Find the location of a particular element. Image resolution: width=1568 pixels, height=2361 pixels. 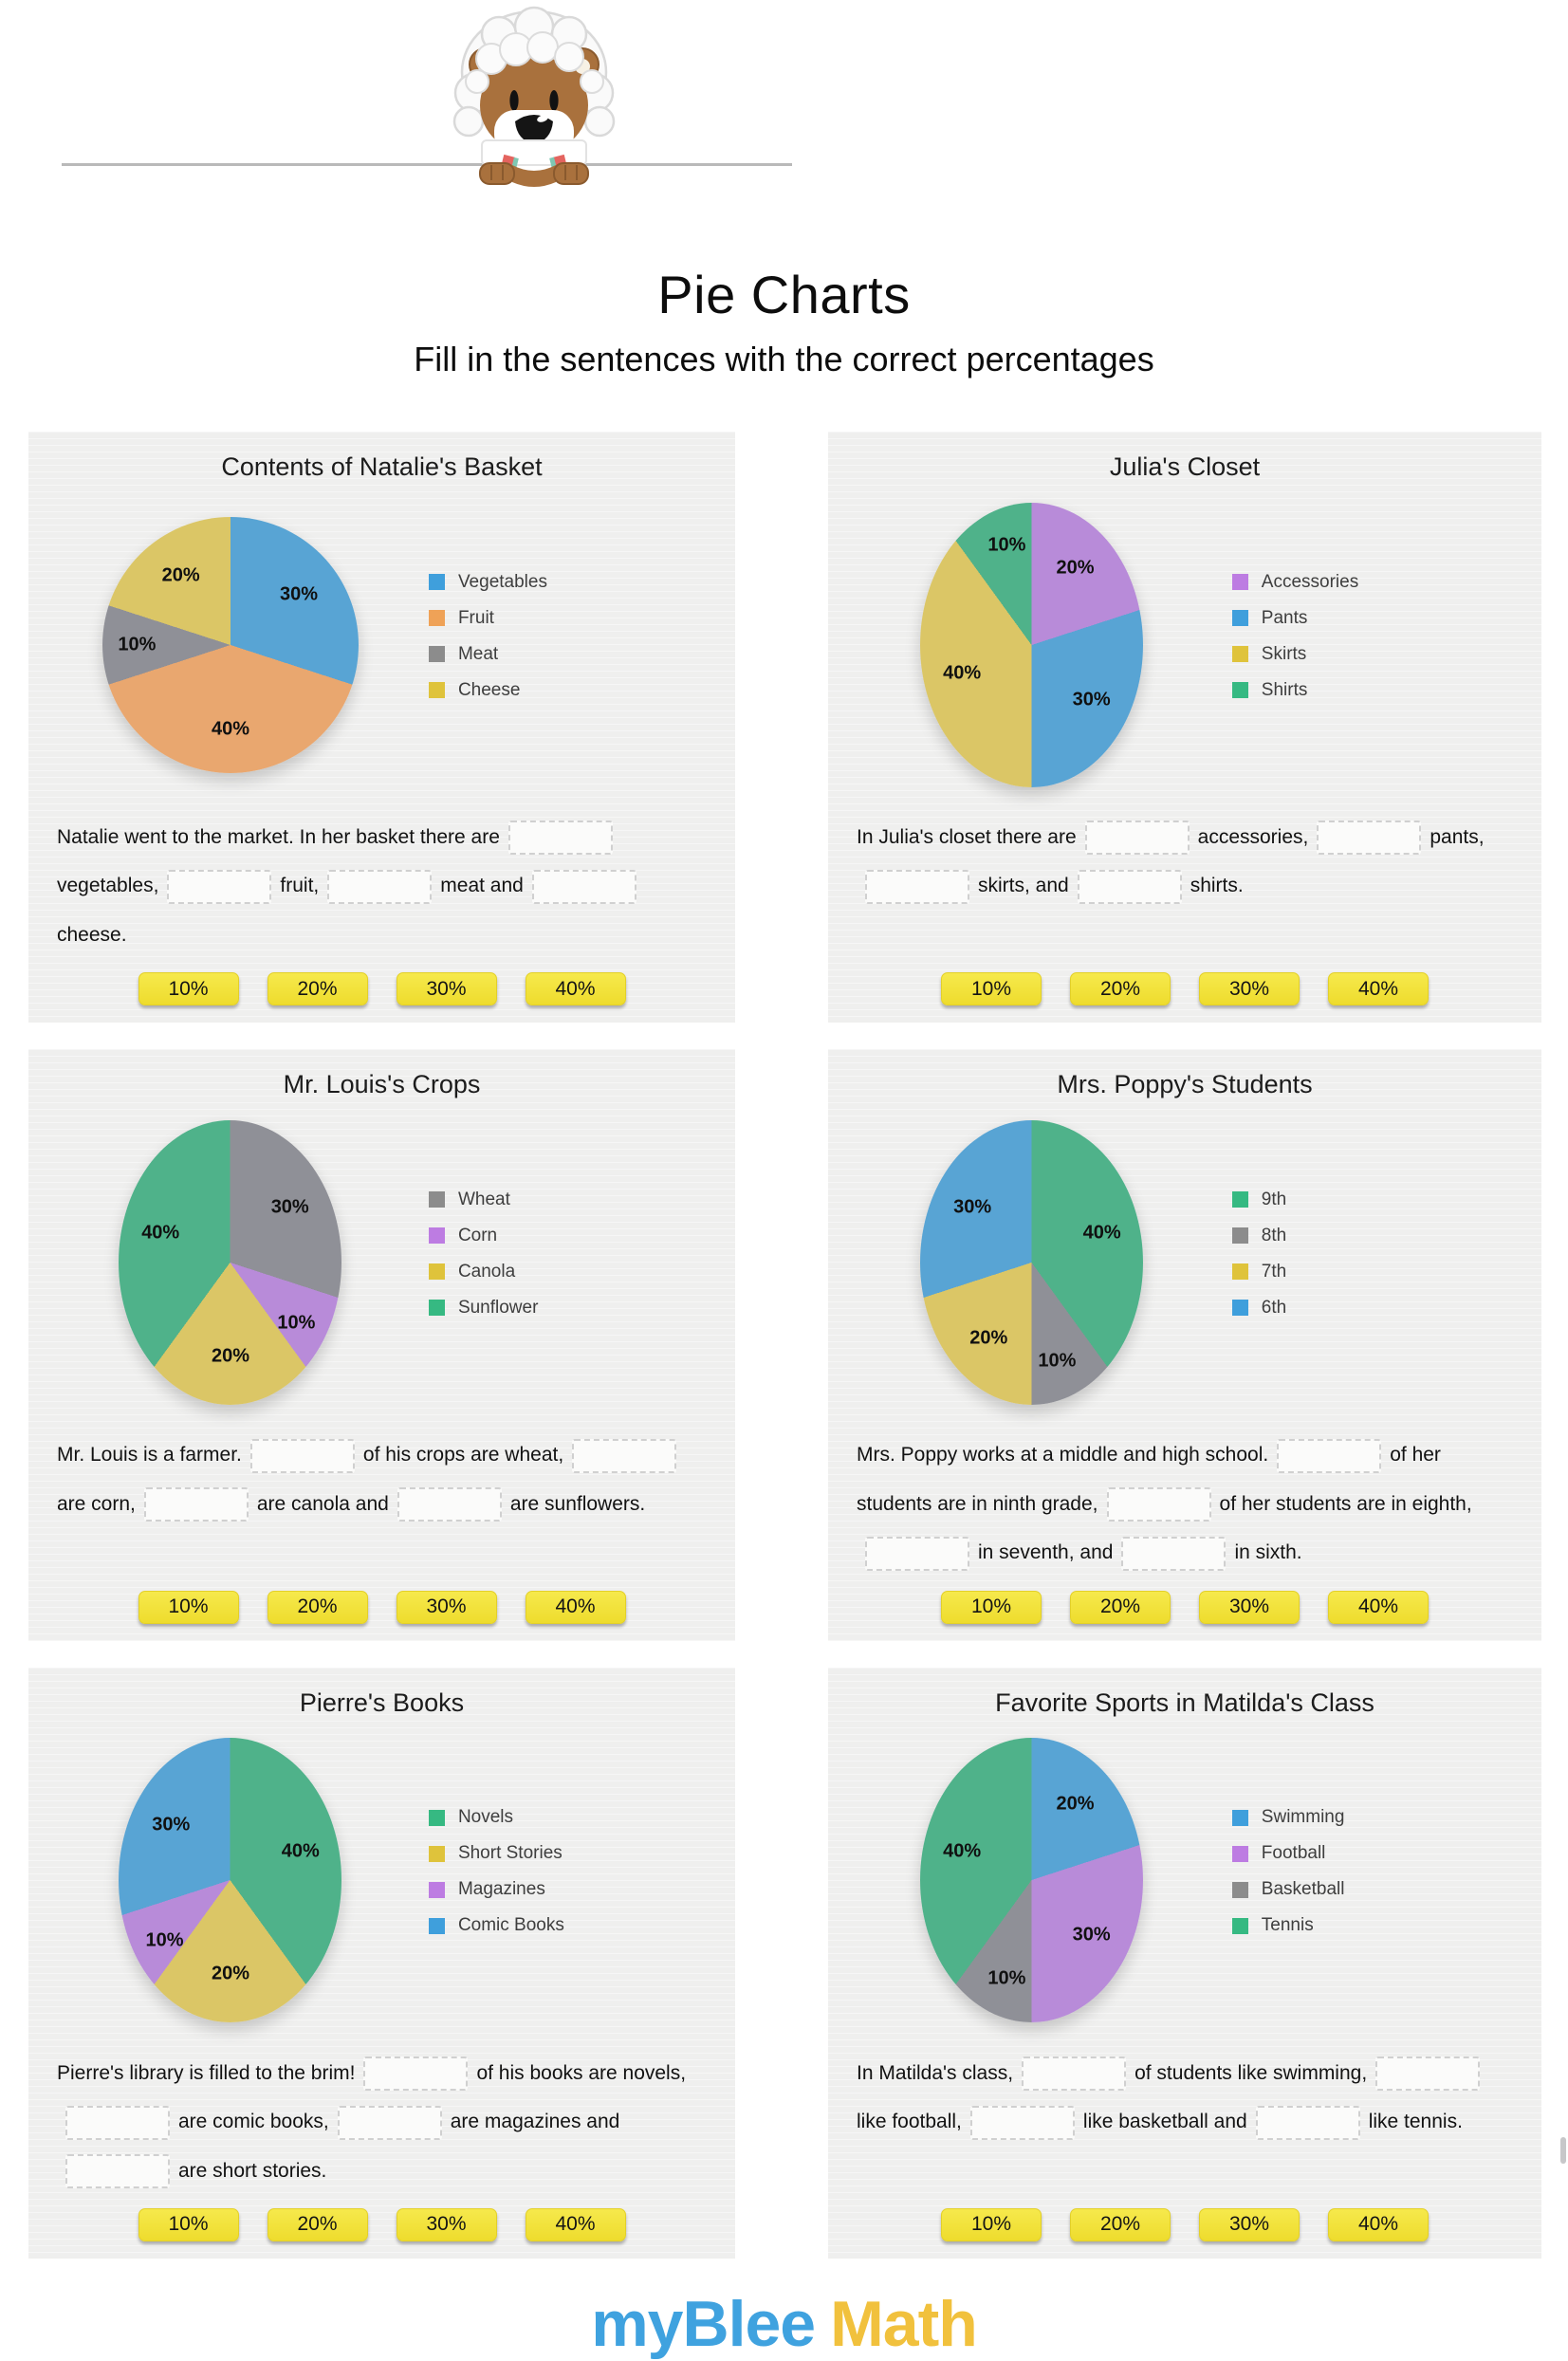

legend-item: Canola is located at coordinates (573, 1272).